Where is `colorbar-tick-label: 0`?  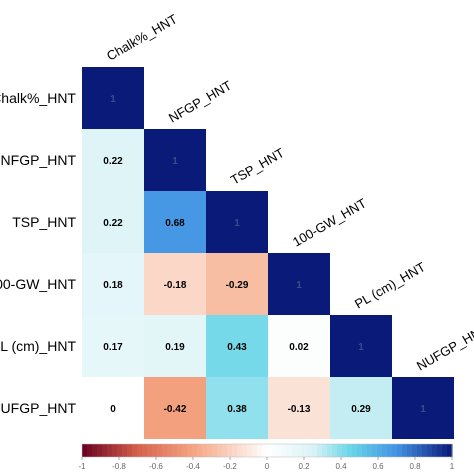
colorbar-tick-label: 0 is located at coordinates (267, 466).